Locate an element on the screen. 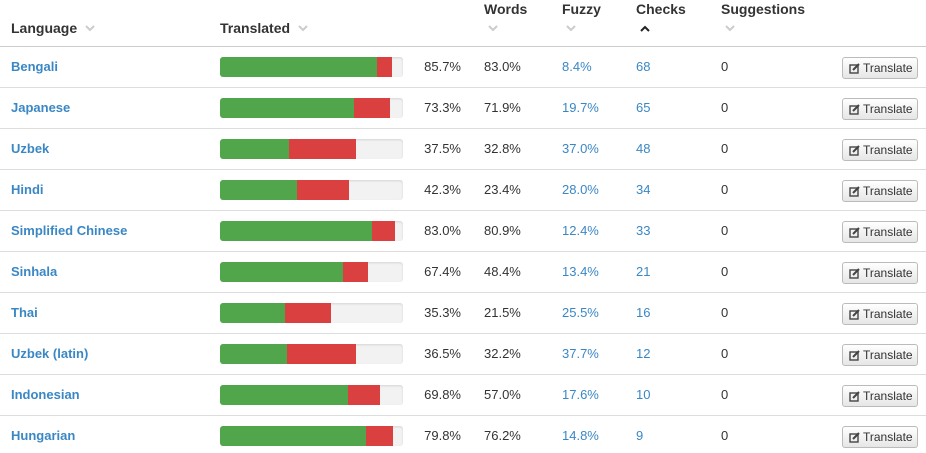  checks-count: 48 is located at coordinates (643, 148).